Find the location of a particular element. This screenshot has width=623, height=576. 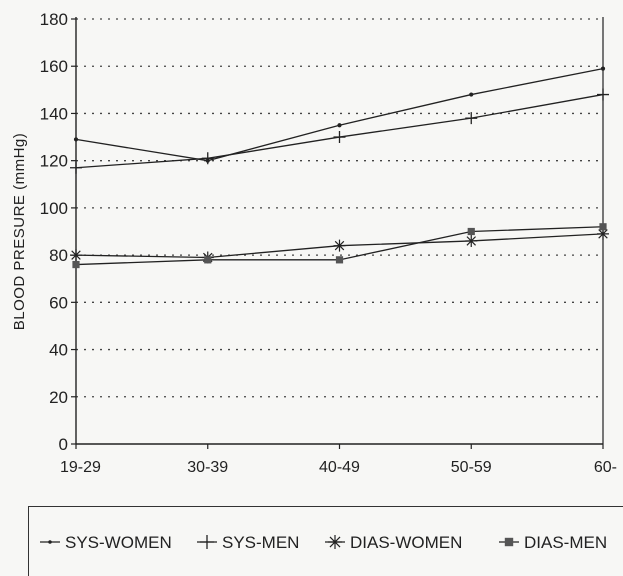

sys-women-line is located at coordinates (339, 114).